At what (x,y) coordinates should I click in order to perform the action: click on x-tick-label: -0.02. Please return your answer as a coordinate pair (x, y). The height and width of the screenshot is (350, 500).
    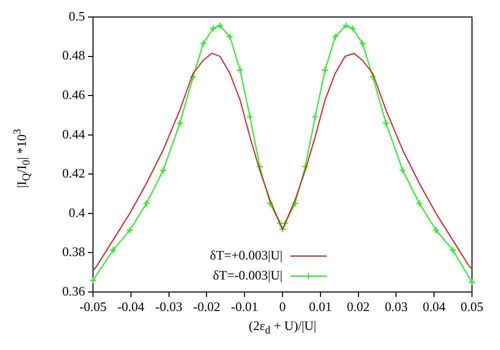
    Looking at the image, I should click on (206, 306).